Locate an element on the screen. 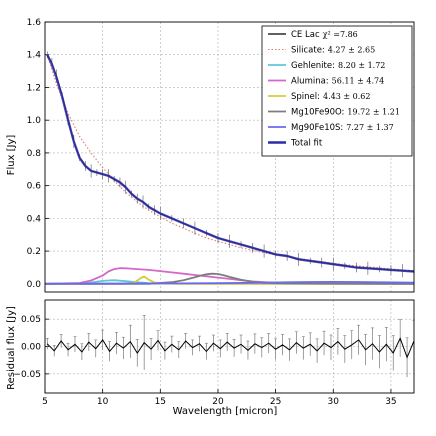 This screenshot has width=436, height=436. y-tick-label-bottom: 0.05 is located at coordinates (31, 320).